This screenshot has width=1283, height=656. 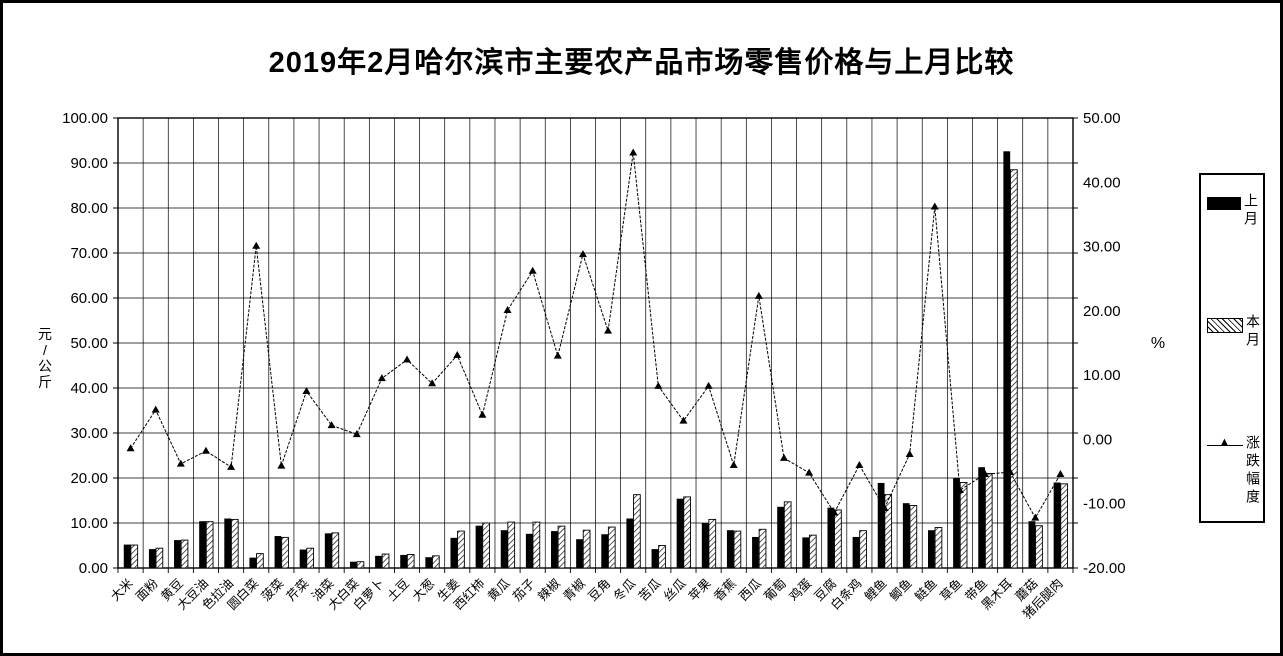 I want to click on chart-legend: 上月 本月 ▲ 涨跌幅度, so click(x=1232, y=348).